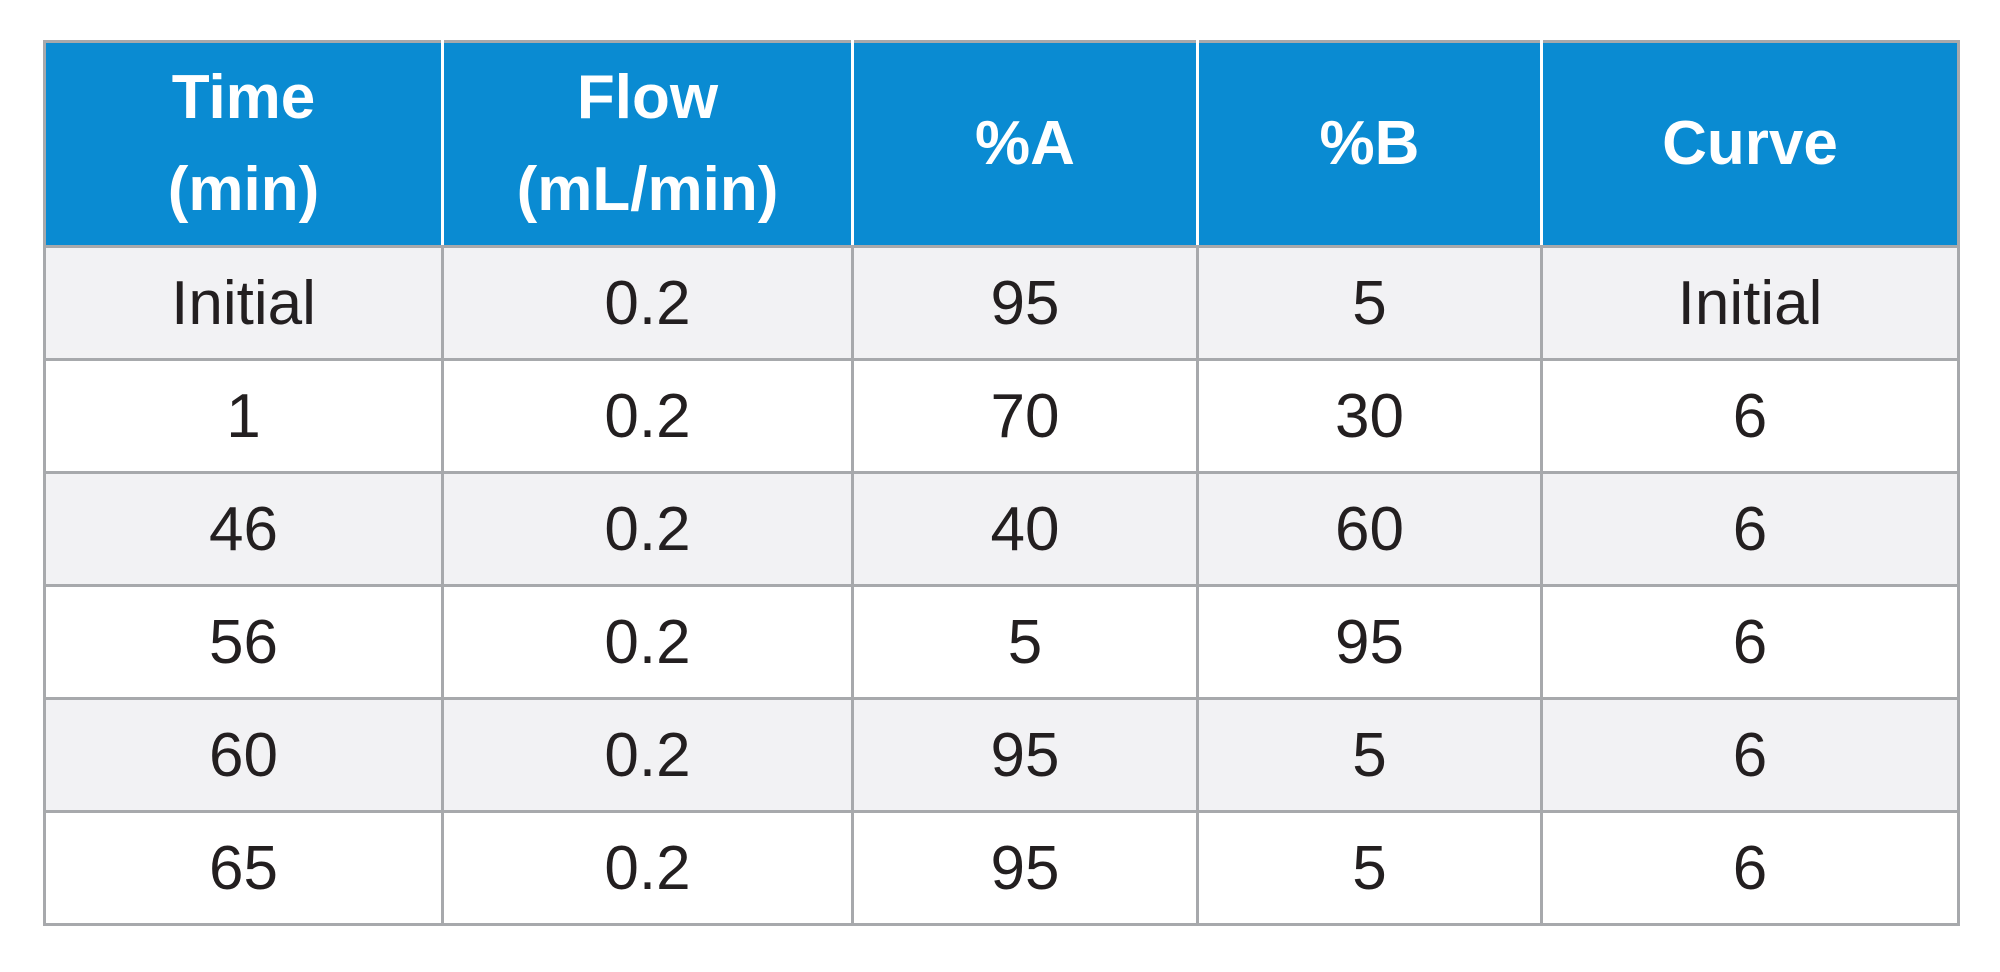 This screenshot has height=972, width=2000. I want to click on header-flow-label: Flow, so click(647, 97).